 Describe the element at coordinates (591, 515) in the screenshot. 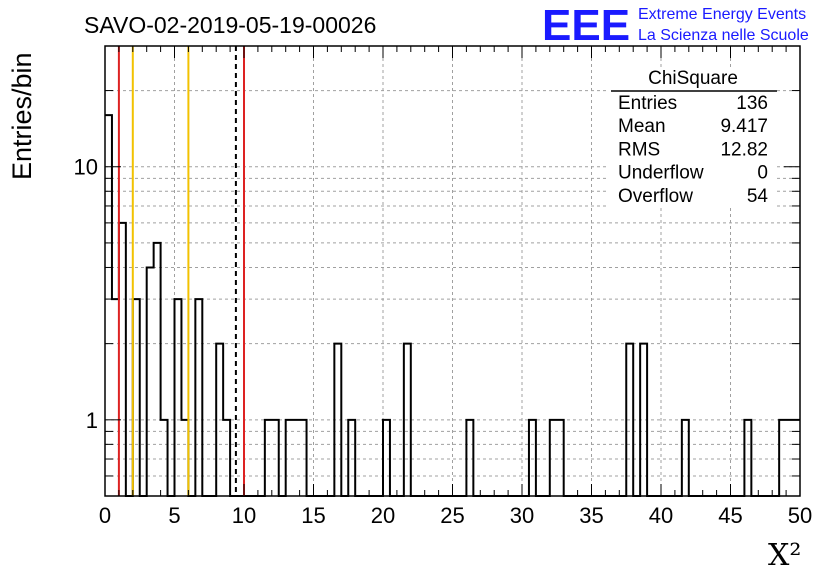

I see `x-tick-label: 35` at that location.